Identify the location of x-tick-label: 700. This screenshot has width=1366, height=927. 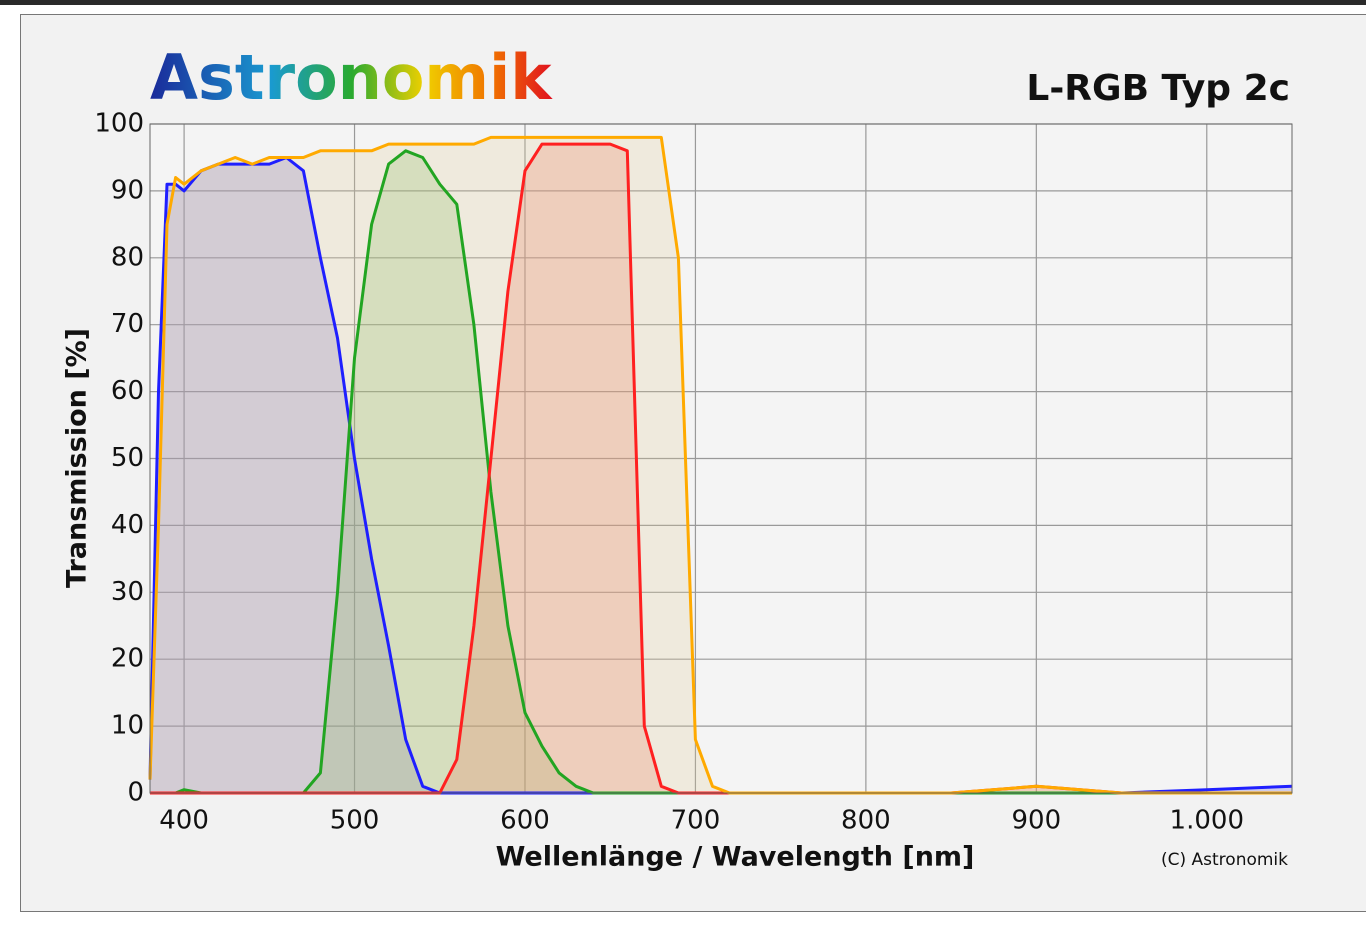
(696, 821).